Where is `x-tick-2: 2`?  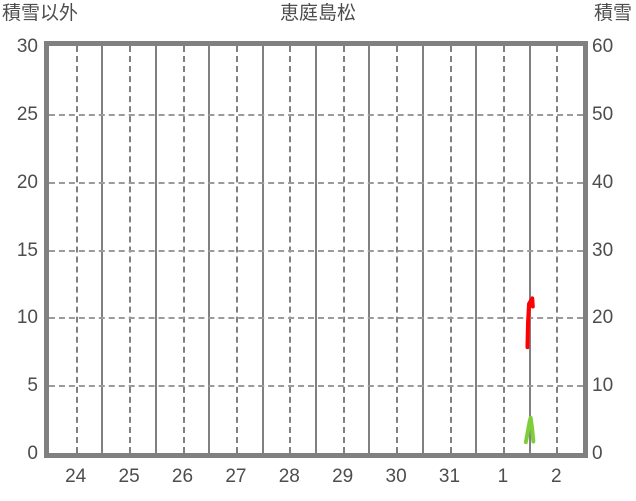 x-tick-2: 2 is located at coordinates (556, 476).